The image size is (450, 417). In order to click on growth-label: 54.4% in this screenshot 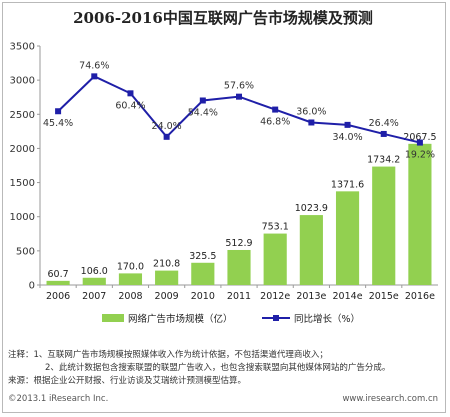, I will do `click(203, 112)`.